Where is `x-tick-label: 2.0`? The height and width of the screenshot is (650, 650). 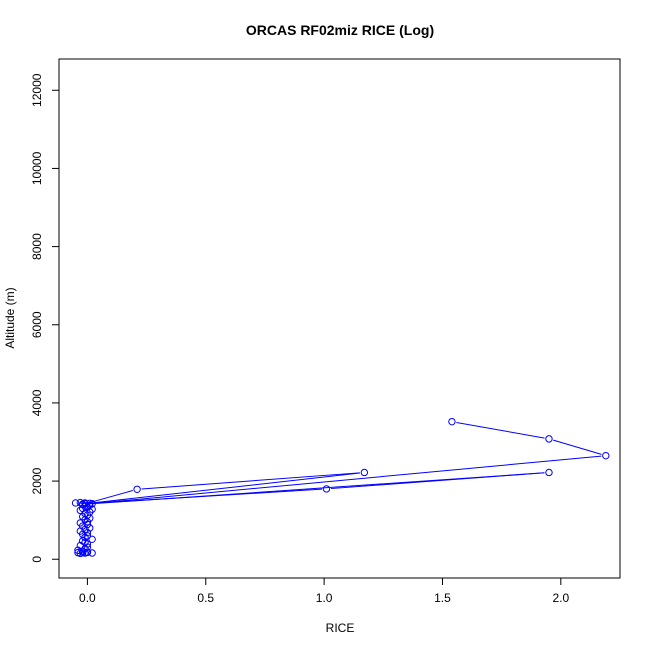
x-tick-label: 2.0 is located at coordinates (560, 598).